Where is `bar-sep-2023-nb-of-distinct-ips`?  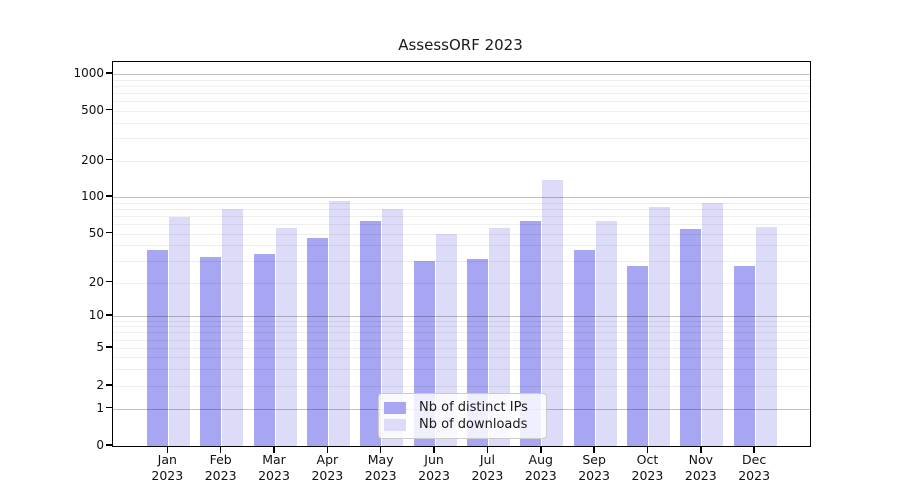
bar-sep-2023-nb-of-distinct-ips is located at coordinates (584, 347).